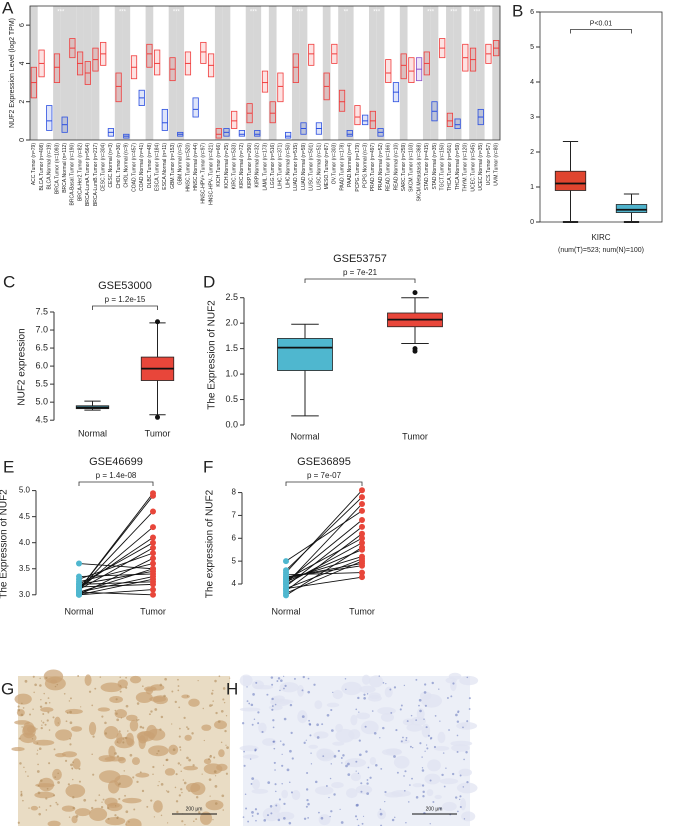  Describe the element at coordinates (403, 73) in the screenshot. I see `band` at that location.